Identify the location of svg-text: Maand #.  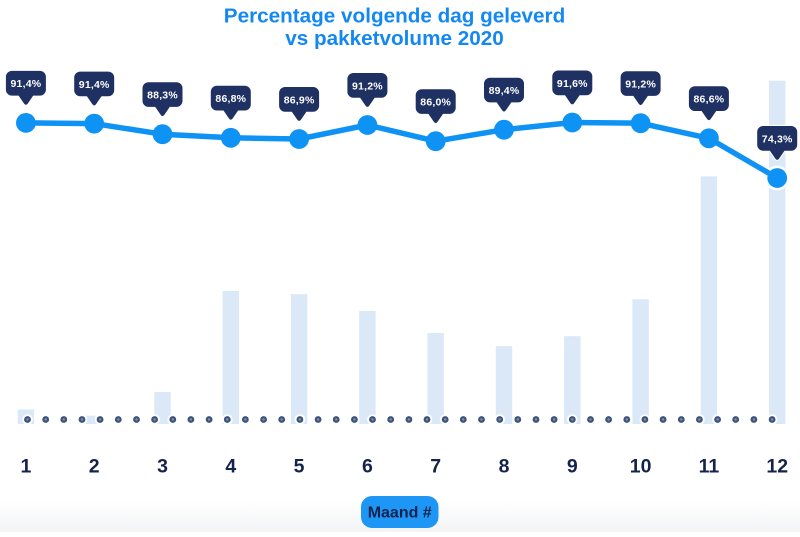
(400, 513).